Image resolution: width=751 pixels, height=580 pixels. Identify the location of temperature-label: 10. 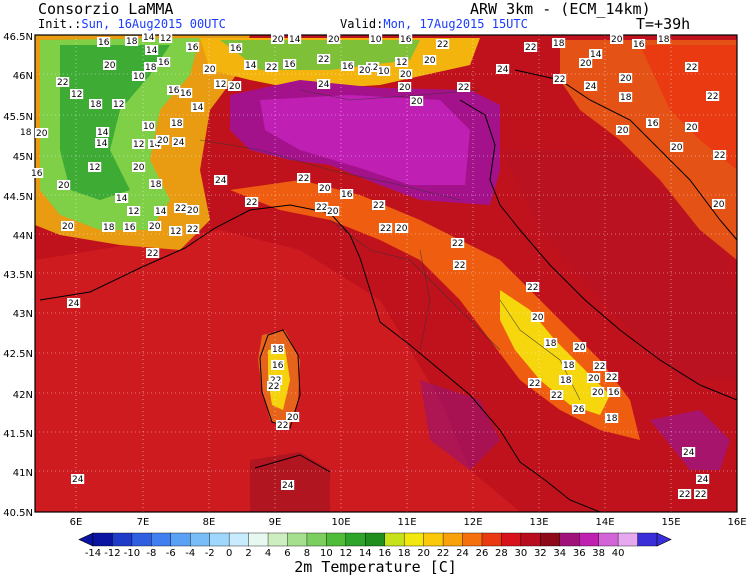
(384, 71).